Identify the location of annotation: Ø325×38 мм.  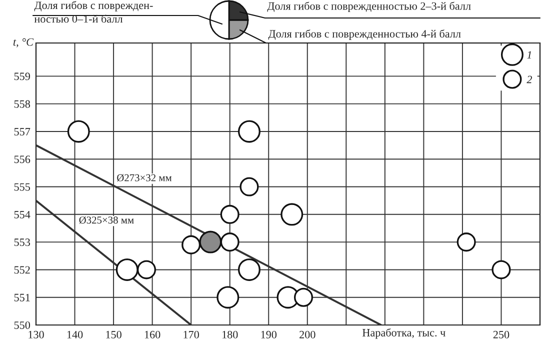
(106, 220).